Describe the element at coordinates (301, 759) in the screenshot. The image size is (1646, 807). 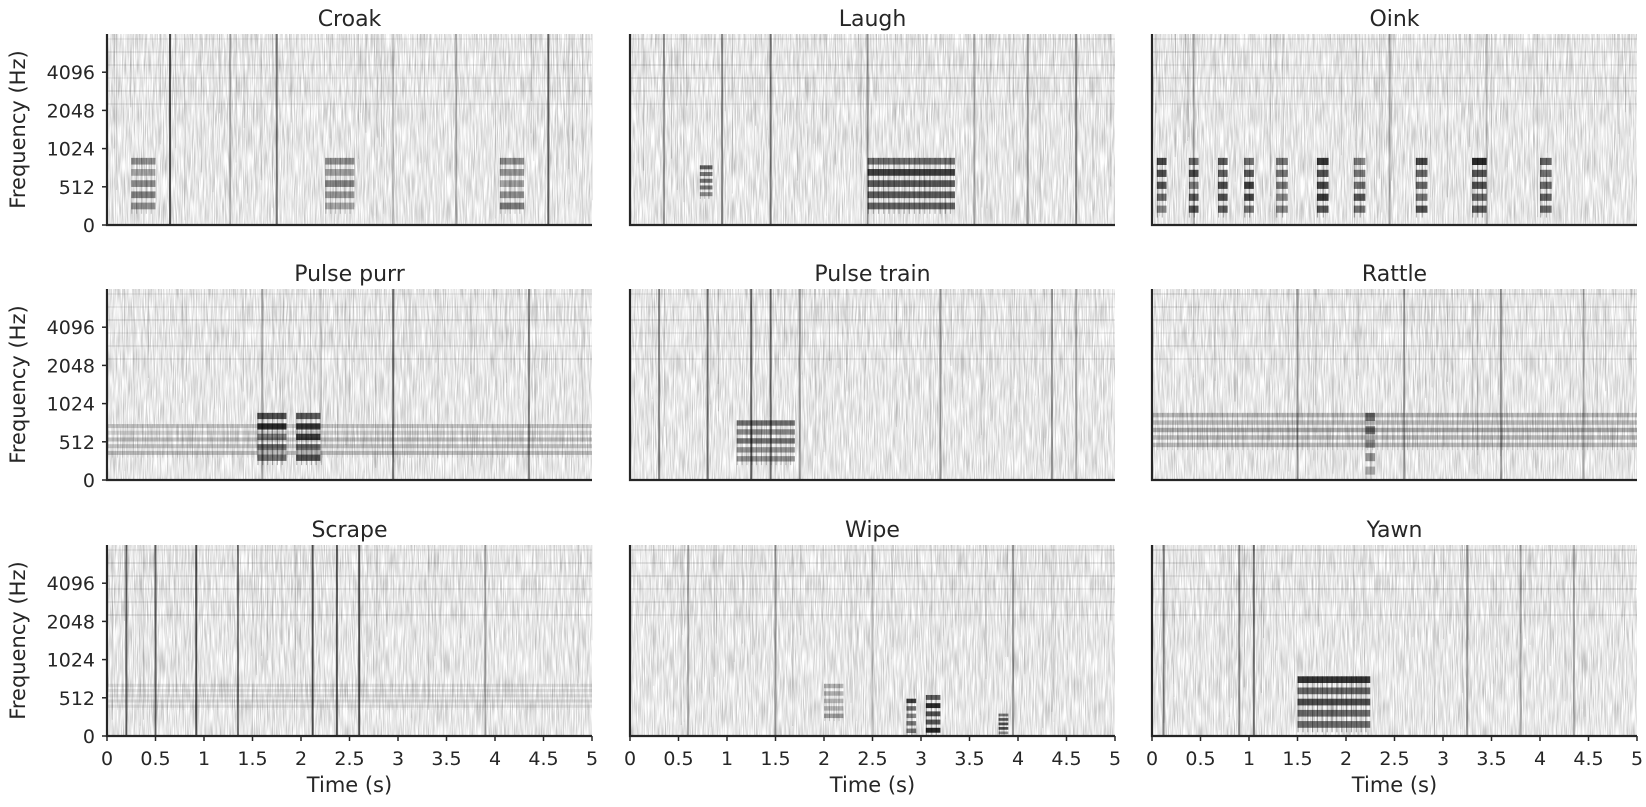
I see `x-tick-label: 2` at that location.